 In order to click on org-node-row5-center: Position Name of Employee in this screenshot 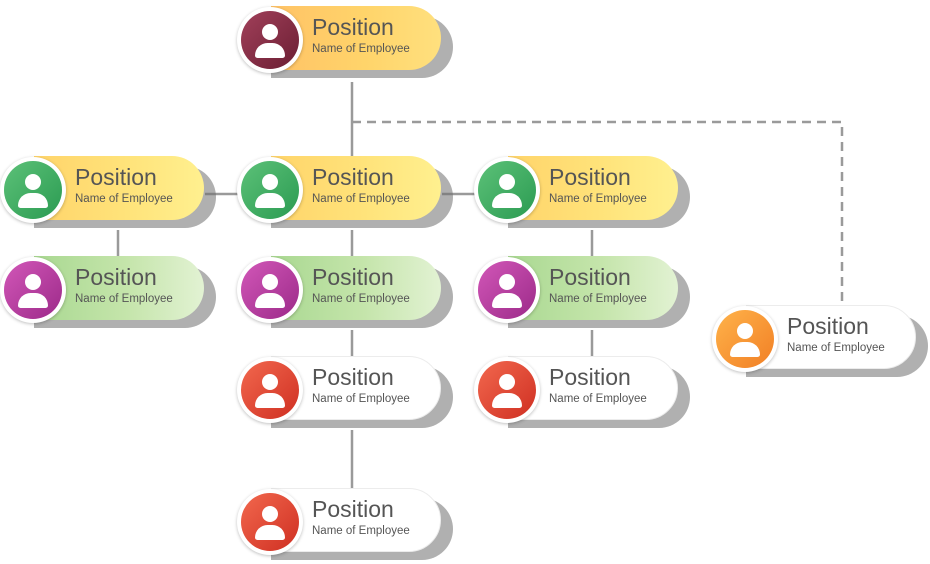, I will do `click(345, 522)`.